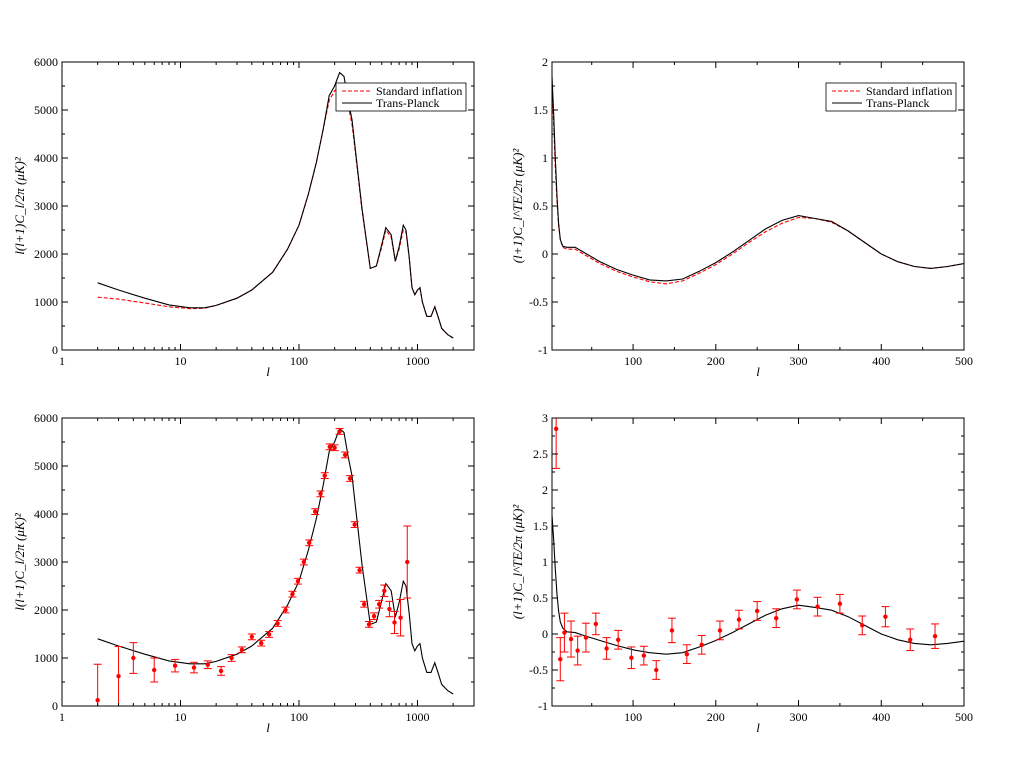 This screenshot has width=1024, height=769. I want to click on y-tick-label: 2.5, so click(540, 454).